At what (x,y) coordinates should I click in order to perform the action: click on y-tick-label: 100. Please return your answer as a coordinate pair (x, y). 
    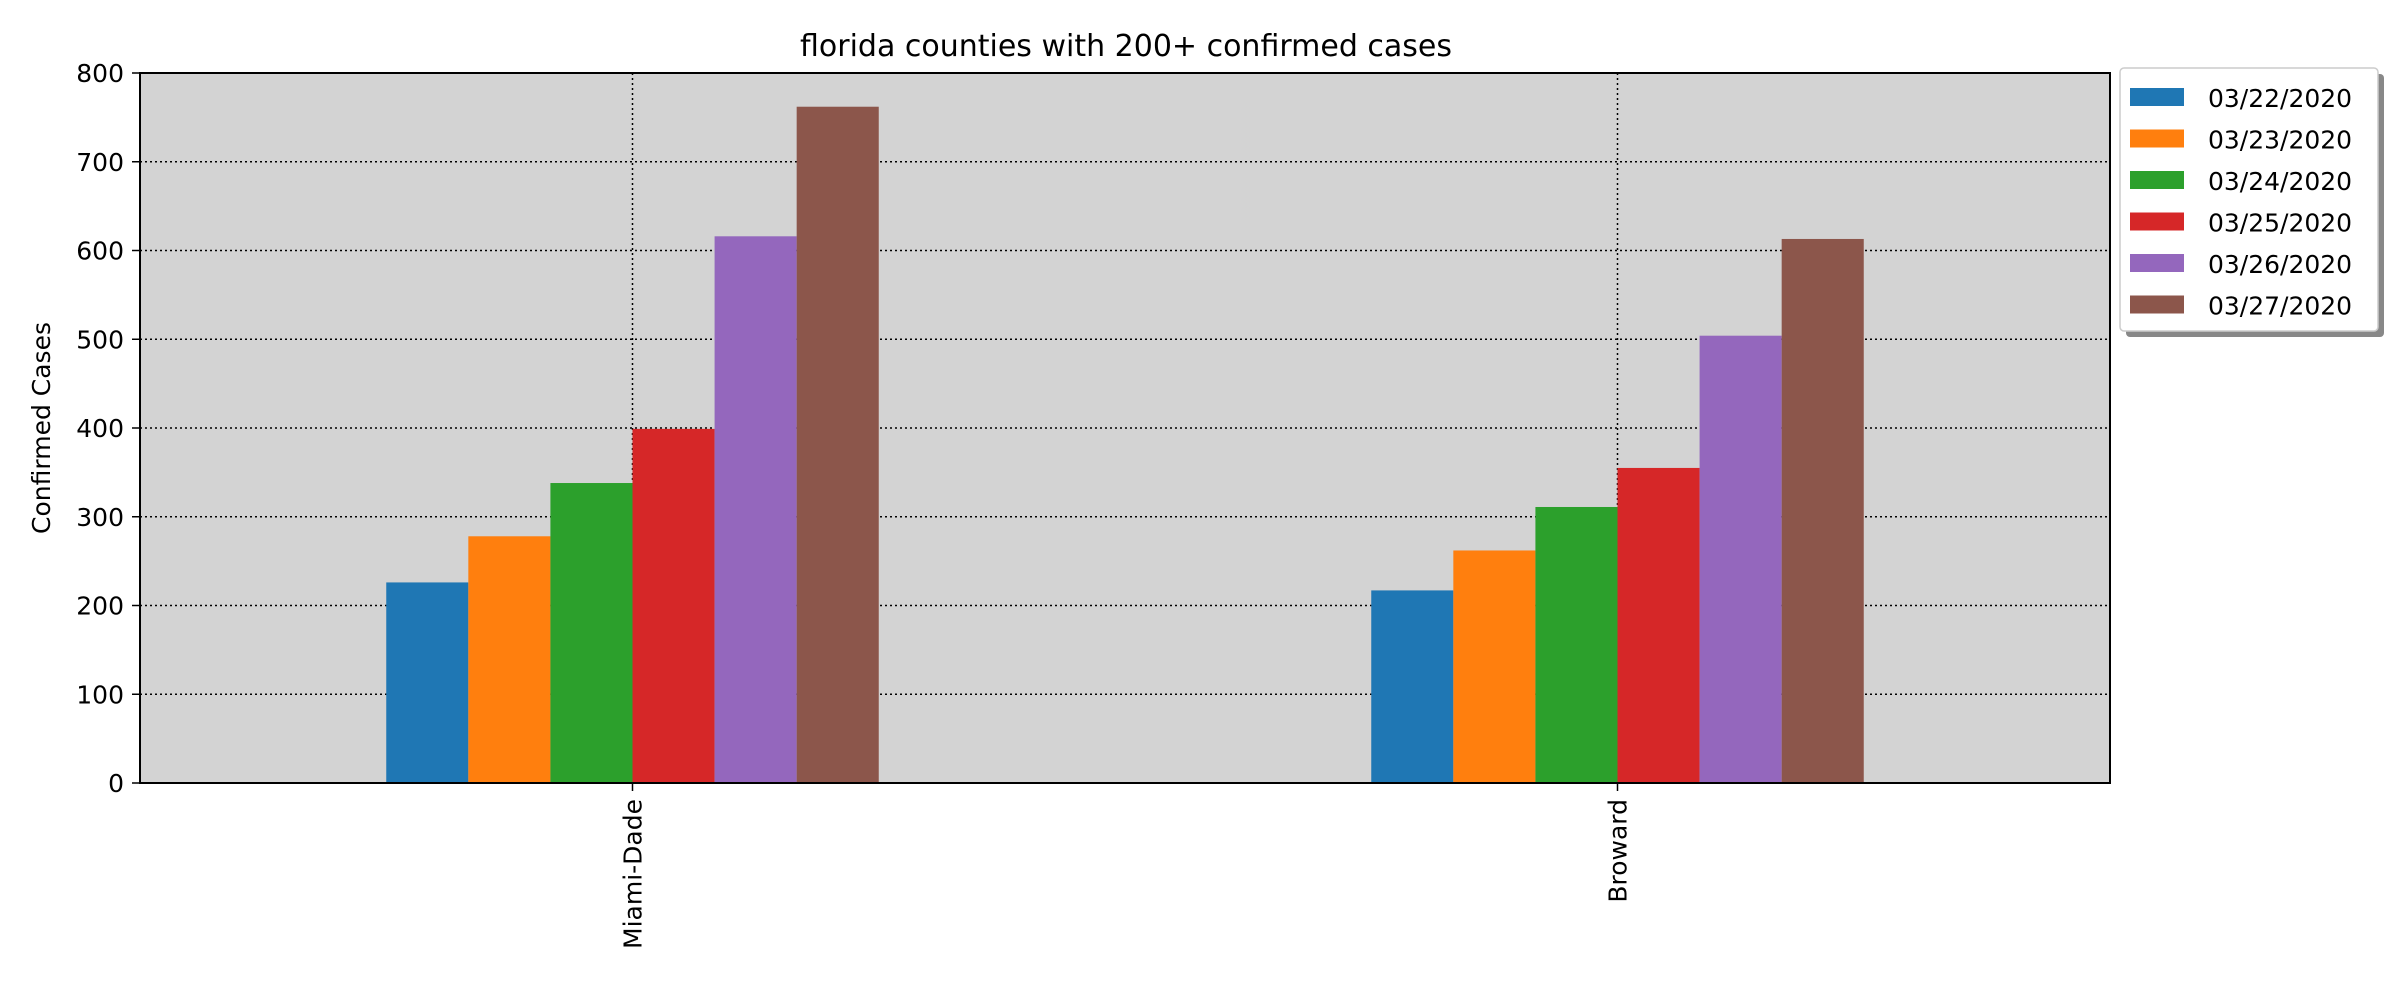
    Looking at the image, I should click on (100, 694).